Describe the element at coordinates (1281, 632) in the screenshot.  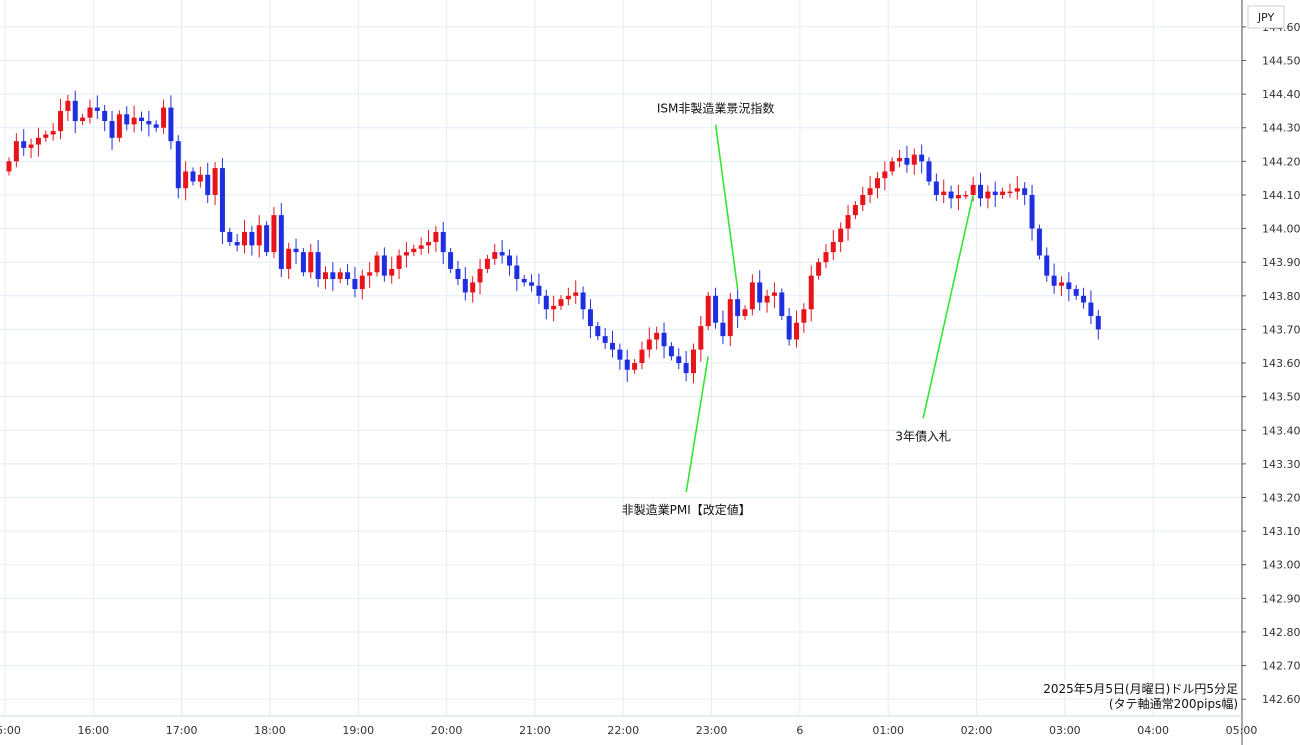
I see `price-tick-label: 142.800` at that location.